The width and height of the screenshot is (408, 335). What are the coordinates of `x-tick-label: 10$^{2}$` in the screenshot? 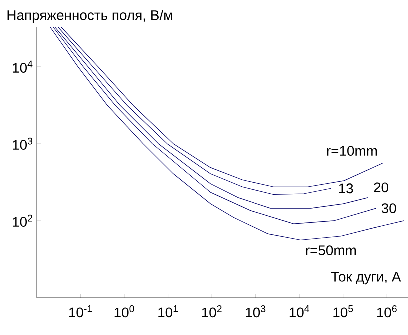 It's located at (212, 312).